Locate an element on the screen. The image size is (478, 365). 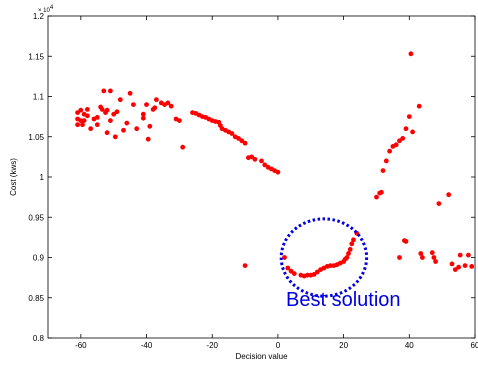
y-multiplier-label: × 10⁴ is located at coordinates (46, 9).